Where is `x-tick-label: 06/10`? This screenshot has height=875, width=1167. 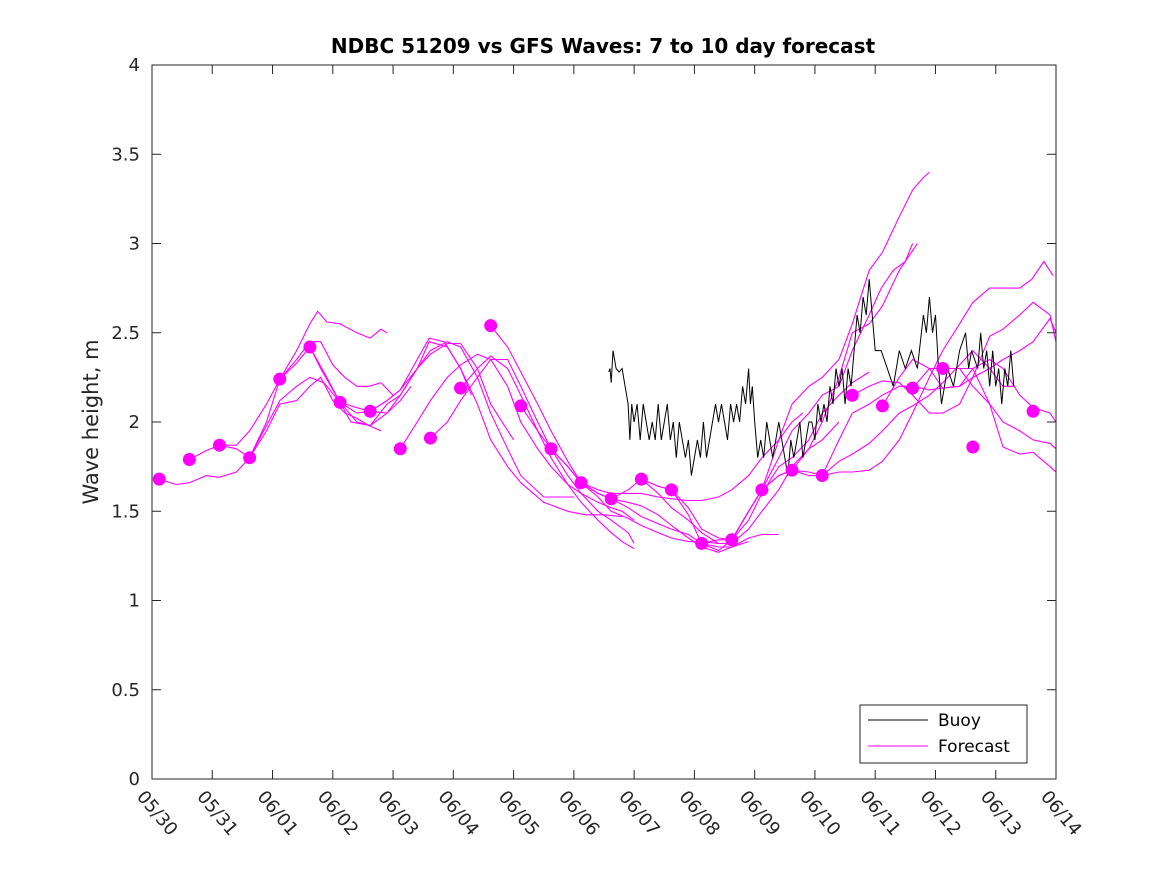 x-tick-label: 06/10 is located at coordinates (819, 813).